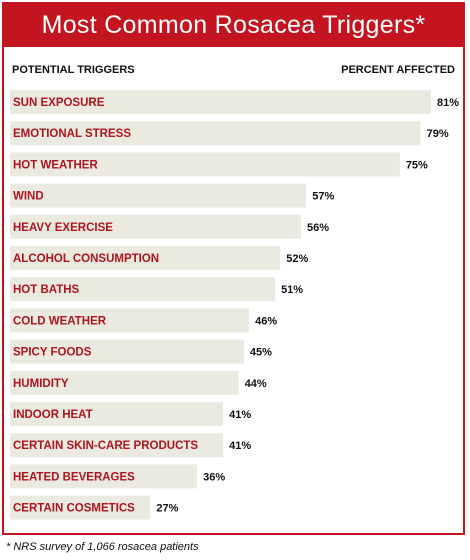 The width and height of the screenshot is (470, 560). I want to click on value-label: 51%, so click(292, 290).